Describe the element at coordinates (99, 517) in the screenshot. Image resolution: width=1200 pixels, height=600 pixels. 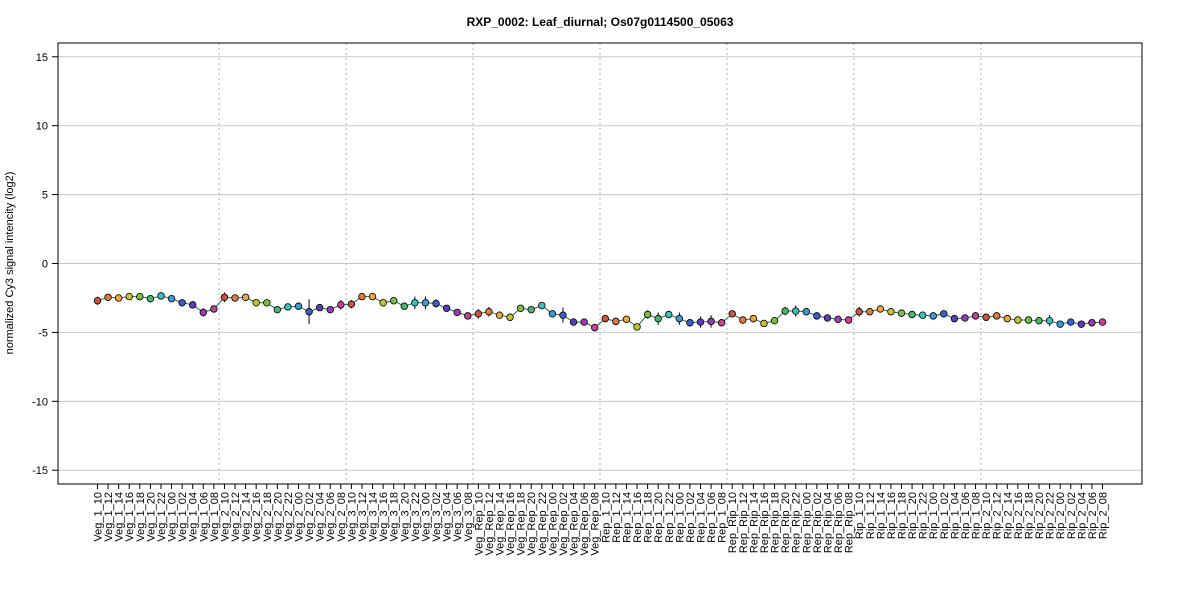
I see `x-tick-label: Veg_1_10` at that location.